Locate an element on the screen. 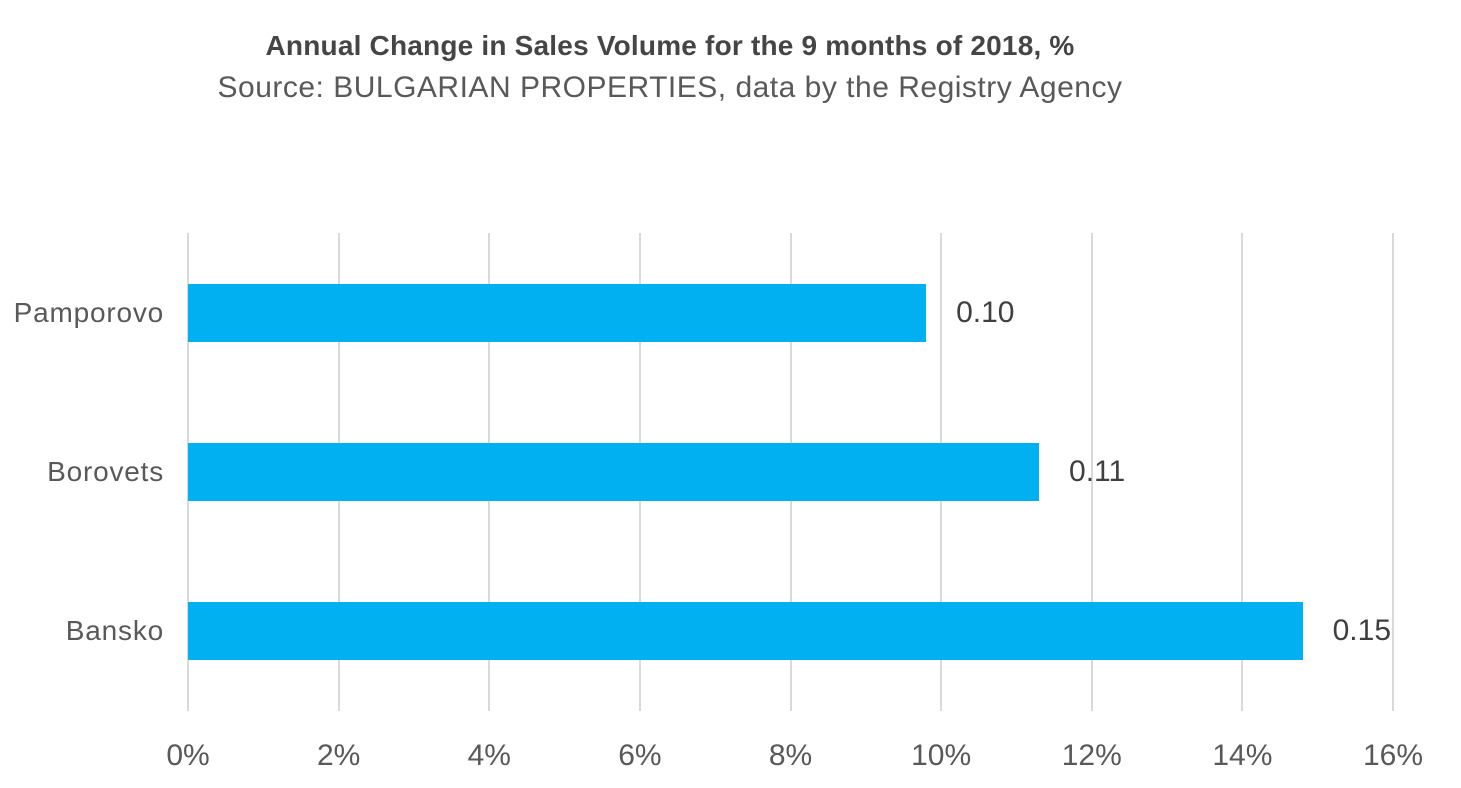  x-axis: 0% 2% 4% 6% 8% 10% 12% 14% 16% is located at coordinates (794, 749).